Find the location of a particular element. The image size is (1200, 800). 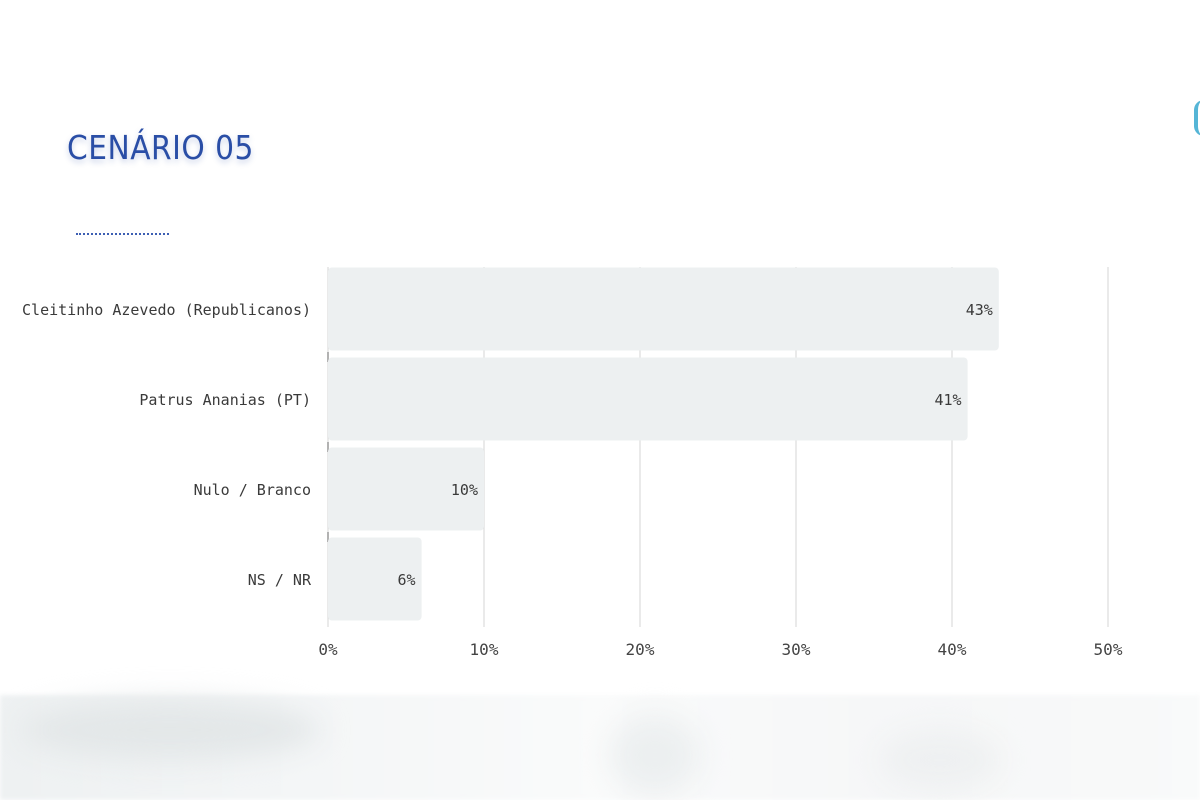

edge-logo-mark is located at coordinates (1197, 118).